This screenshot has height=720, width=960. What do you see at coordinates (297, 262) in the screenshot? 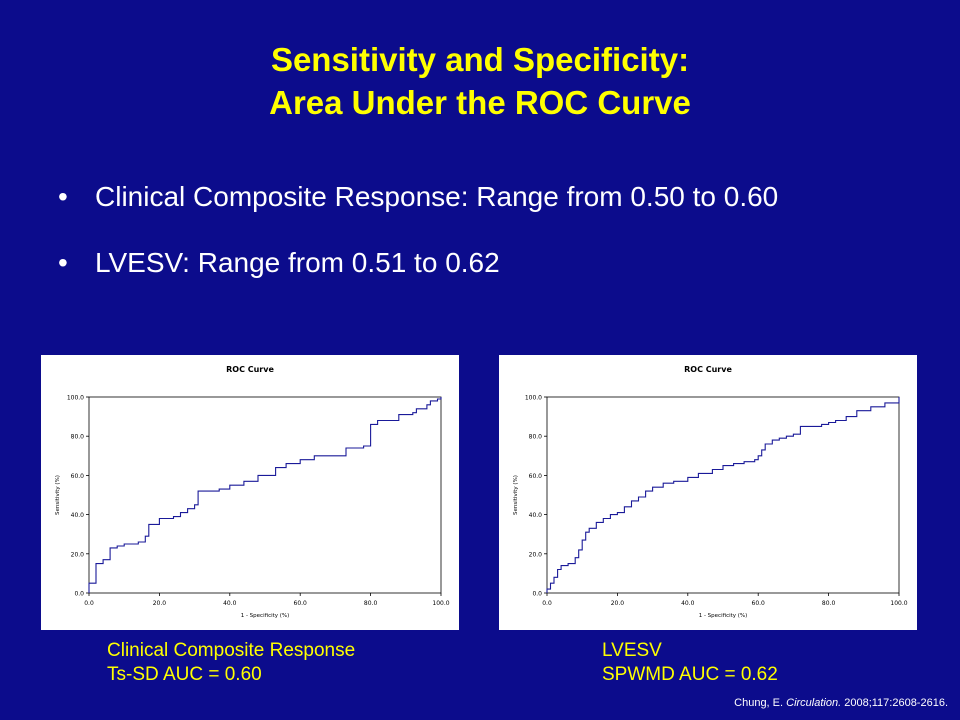
I see `bullet-text: LVESV: Range from 0.51 to 0.62` at bounding box center [297, 262].